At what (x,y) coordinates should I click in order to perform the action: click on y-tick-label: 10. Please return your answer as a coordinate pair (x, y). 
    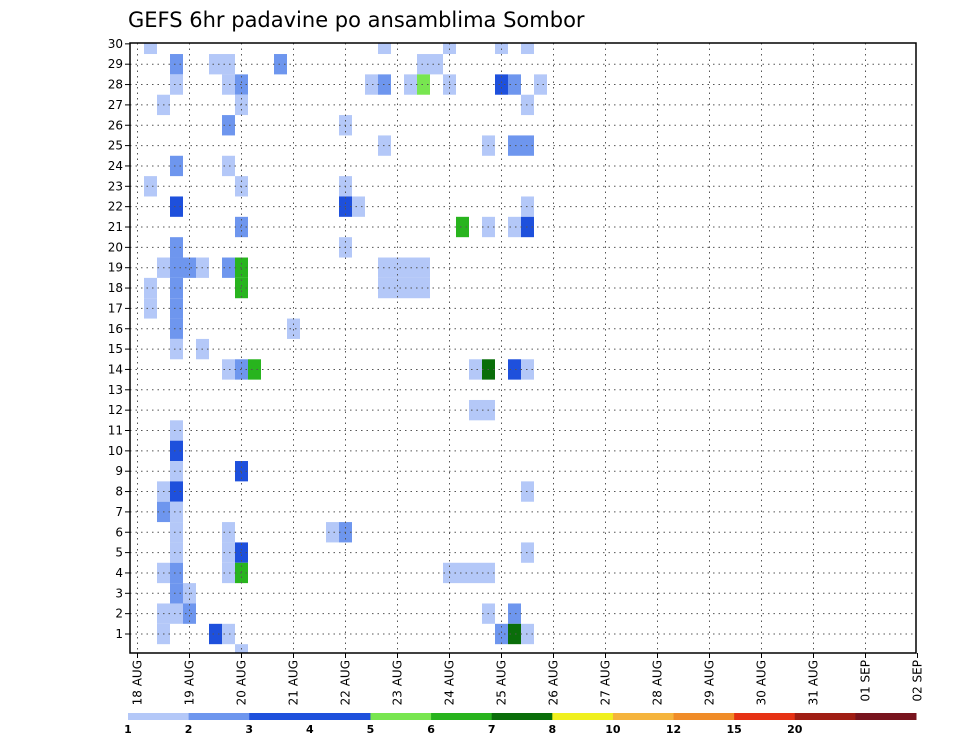
    Looking at the image, I should click on (115, 451).